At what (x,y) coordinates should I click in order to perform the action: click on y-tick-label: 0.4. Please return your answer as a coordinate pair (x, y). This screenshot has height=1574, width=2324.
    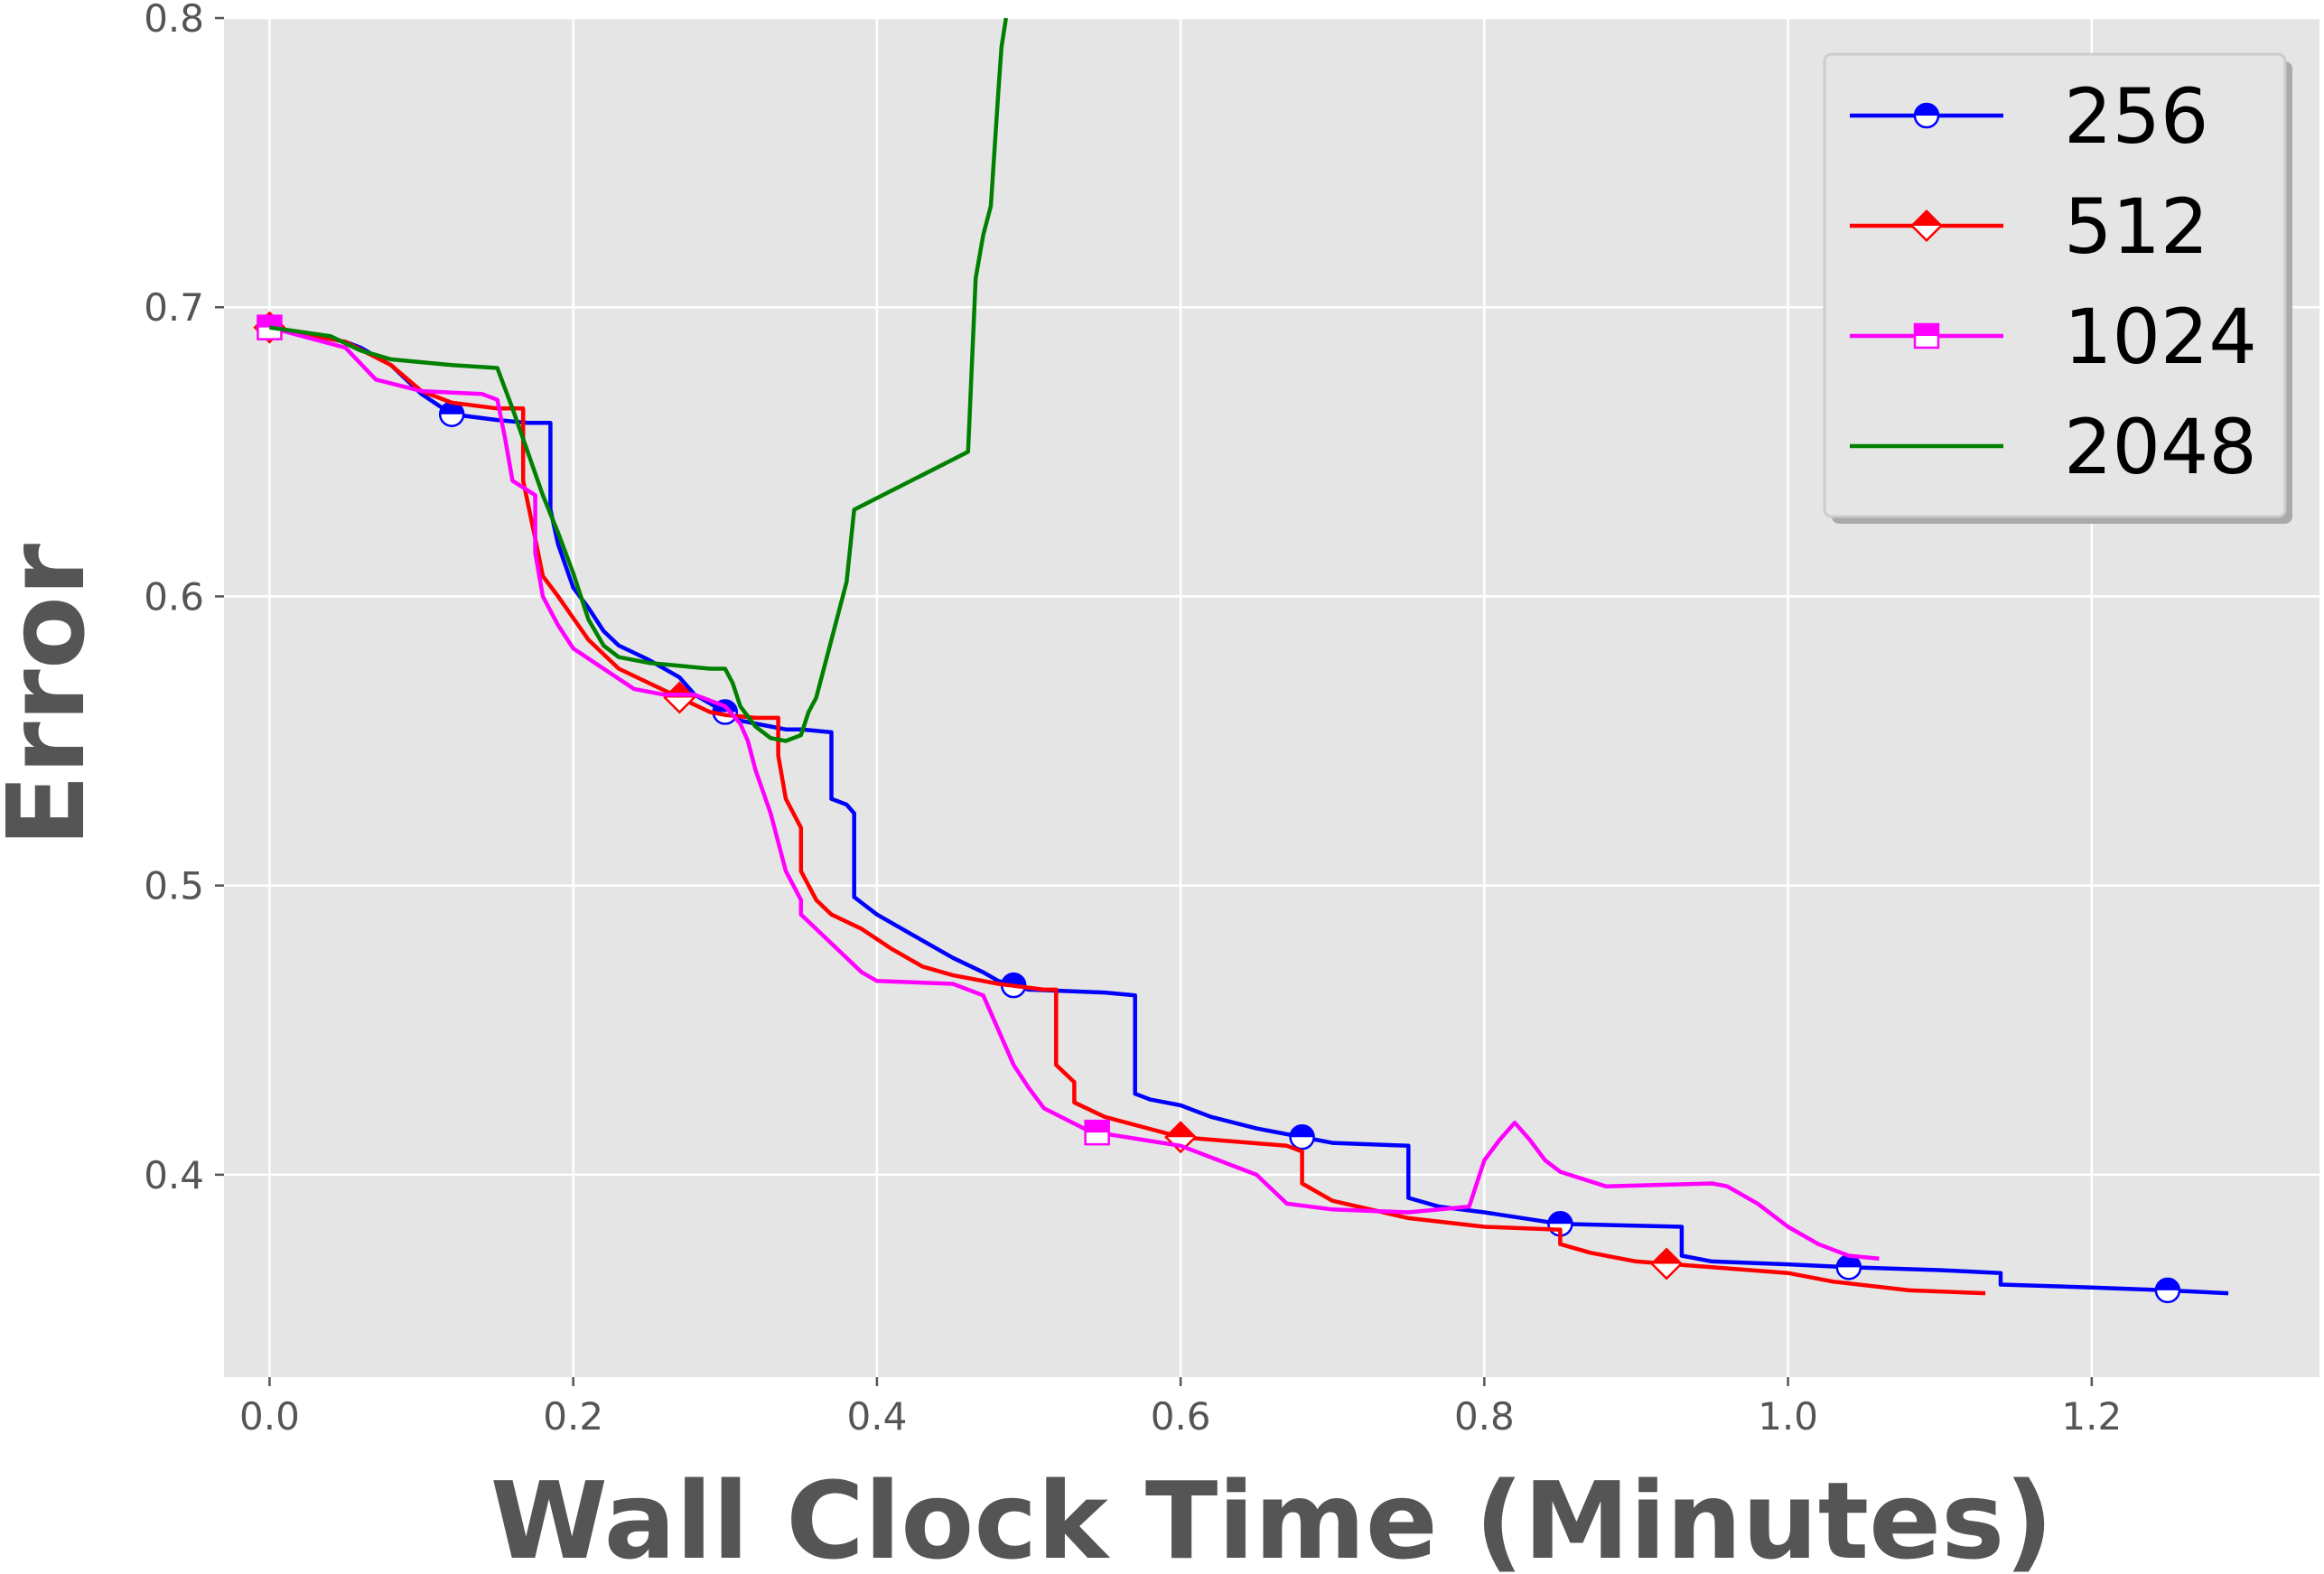
    Looking at the image, I should click on (174, 1175).